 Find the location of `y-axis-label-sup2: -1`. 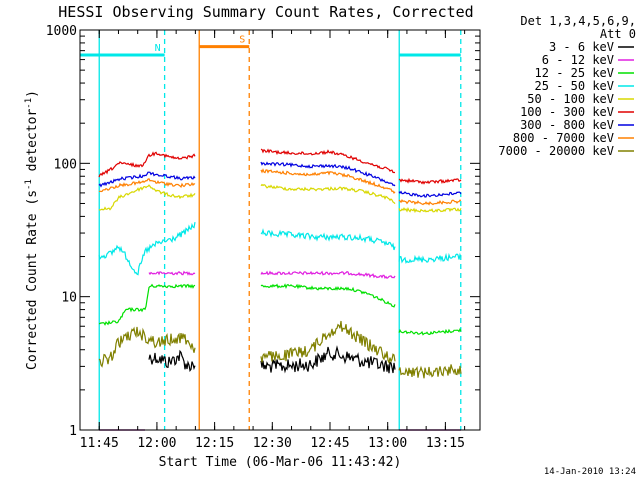

y-axis-label-sup2: -1 is located at coordinates (29, 103).